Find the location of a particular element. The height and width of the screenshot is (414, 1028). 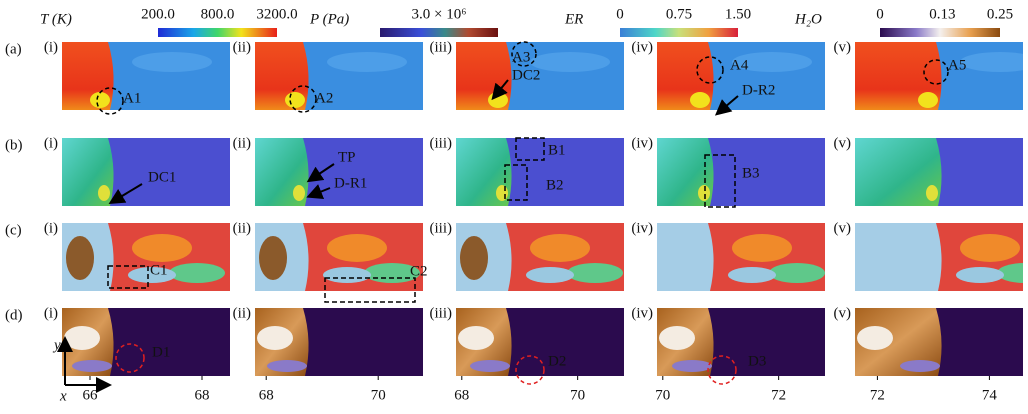

annotation: DC2 is located at coordinates (526, 75).